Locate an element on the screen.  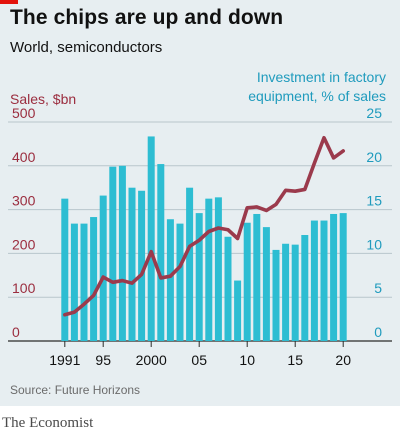
left-tick-label: 500 is located at coordinates (24, 113).